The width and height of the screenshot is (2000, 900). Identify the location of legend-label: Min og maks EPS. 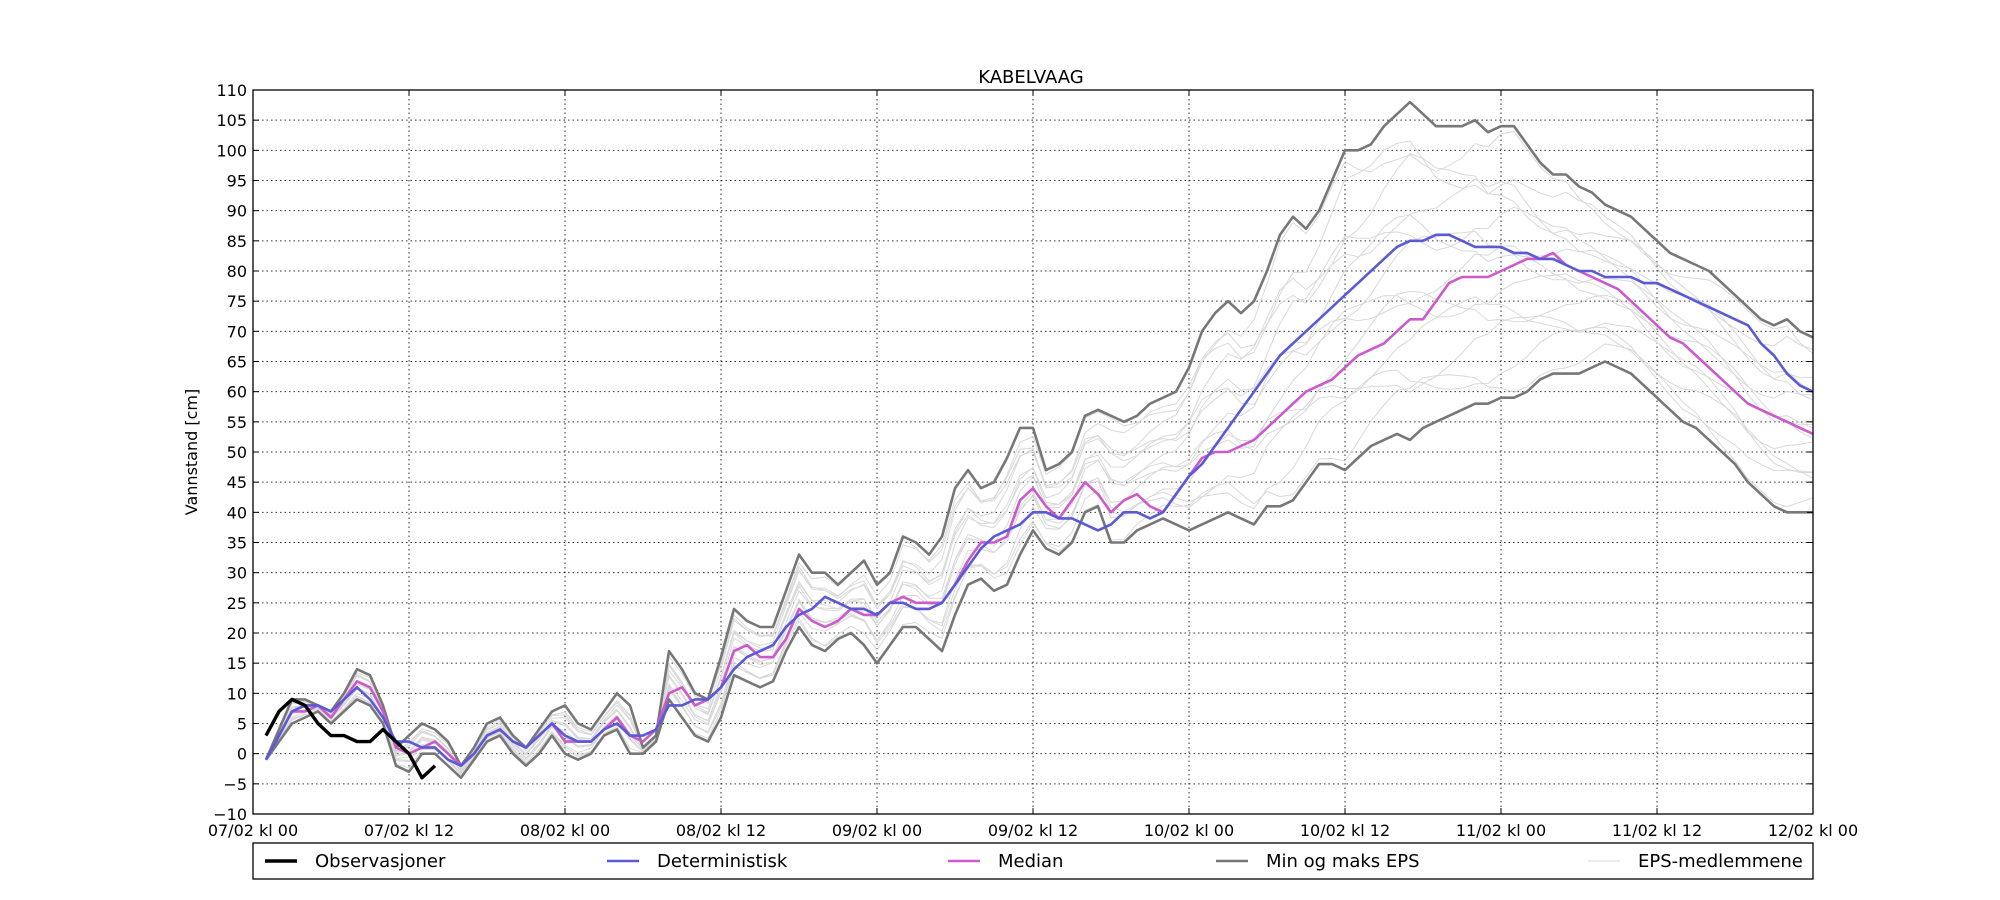
(1343, 861).